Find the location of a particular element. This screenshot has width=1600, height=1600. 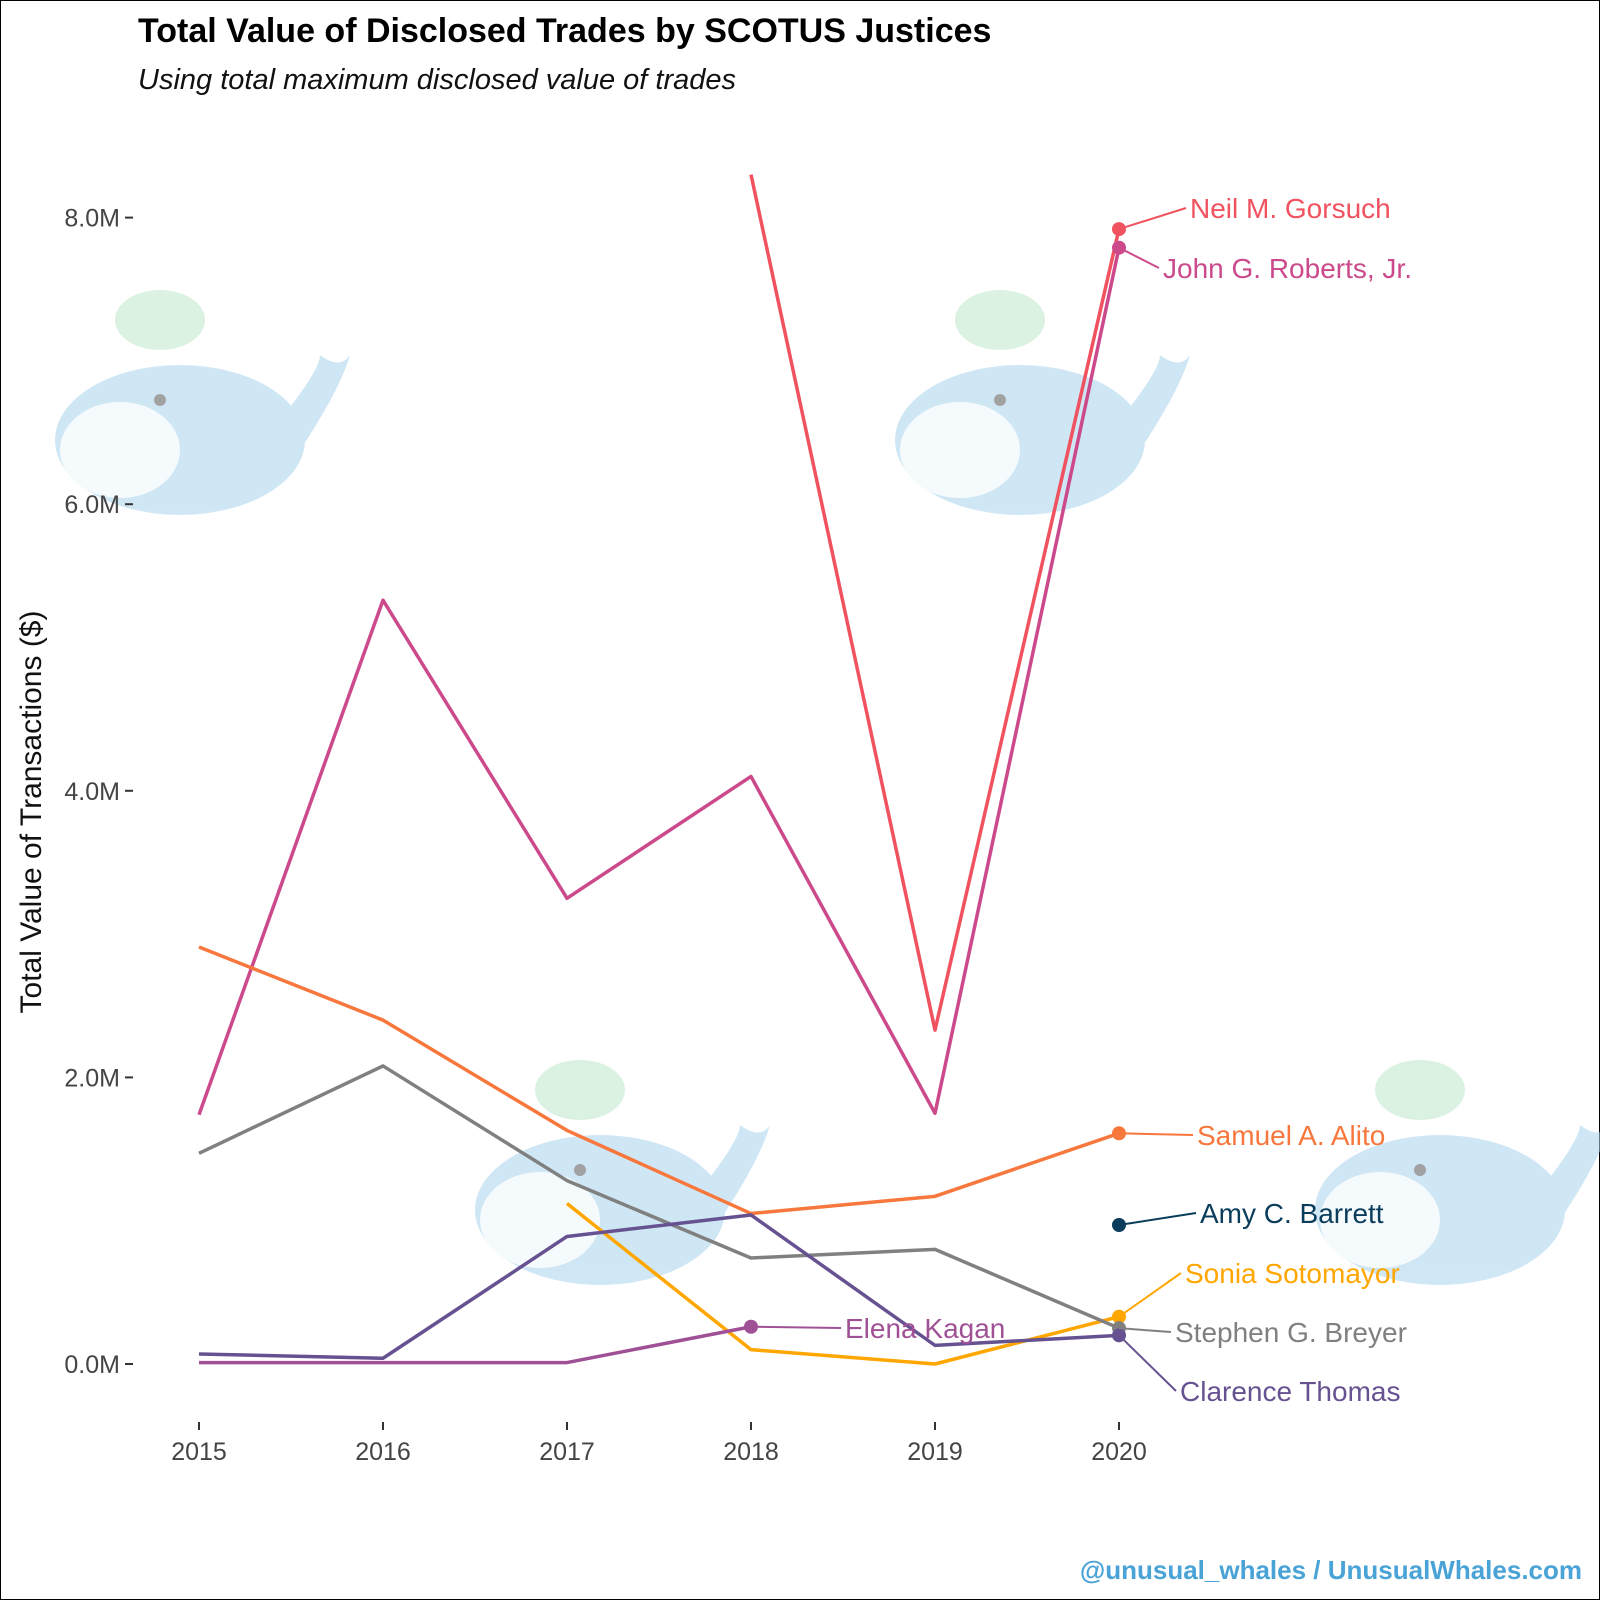

y-tick-label: 6.0M is located at coordinates (92, 505).